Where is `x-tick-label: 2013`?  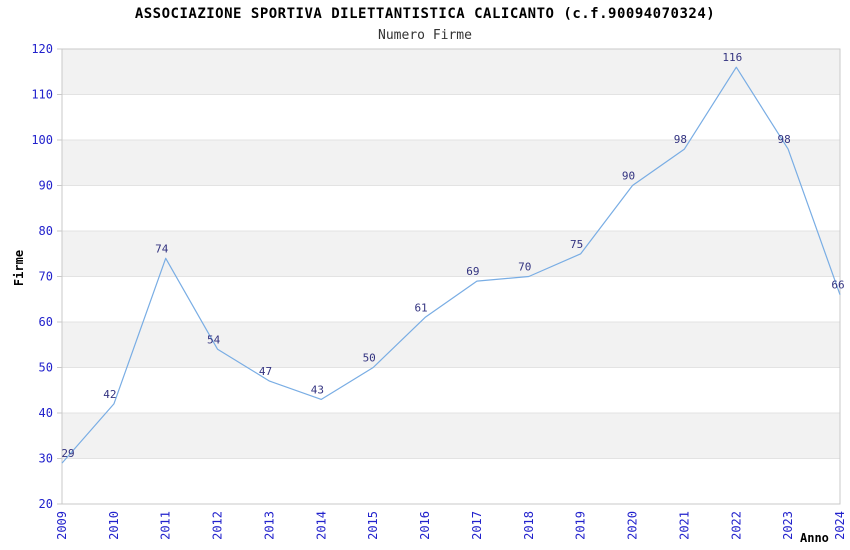
x-tick-label: 2013 is located at coordinates (269, 525).